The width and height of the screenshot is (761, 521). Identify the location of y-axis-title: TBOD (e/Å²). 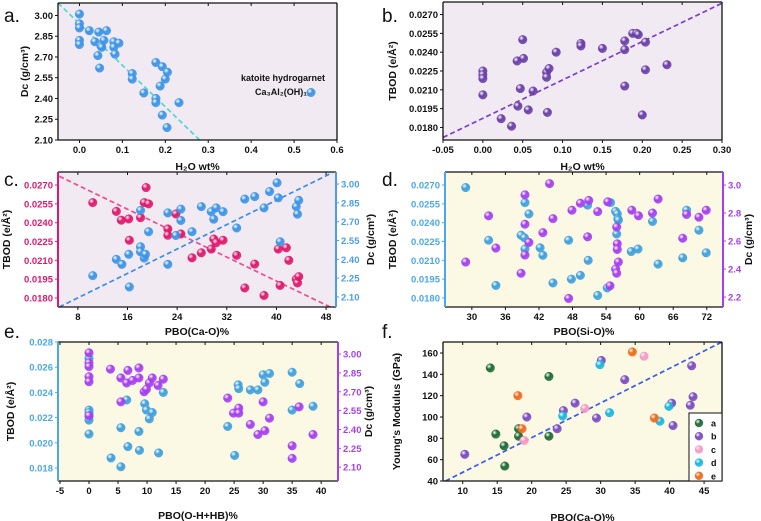
(392, 71).